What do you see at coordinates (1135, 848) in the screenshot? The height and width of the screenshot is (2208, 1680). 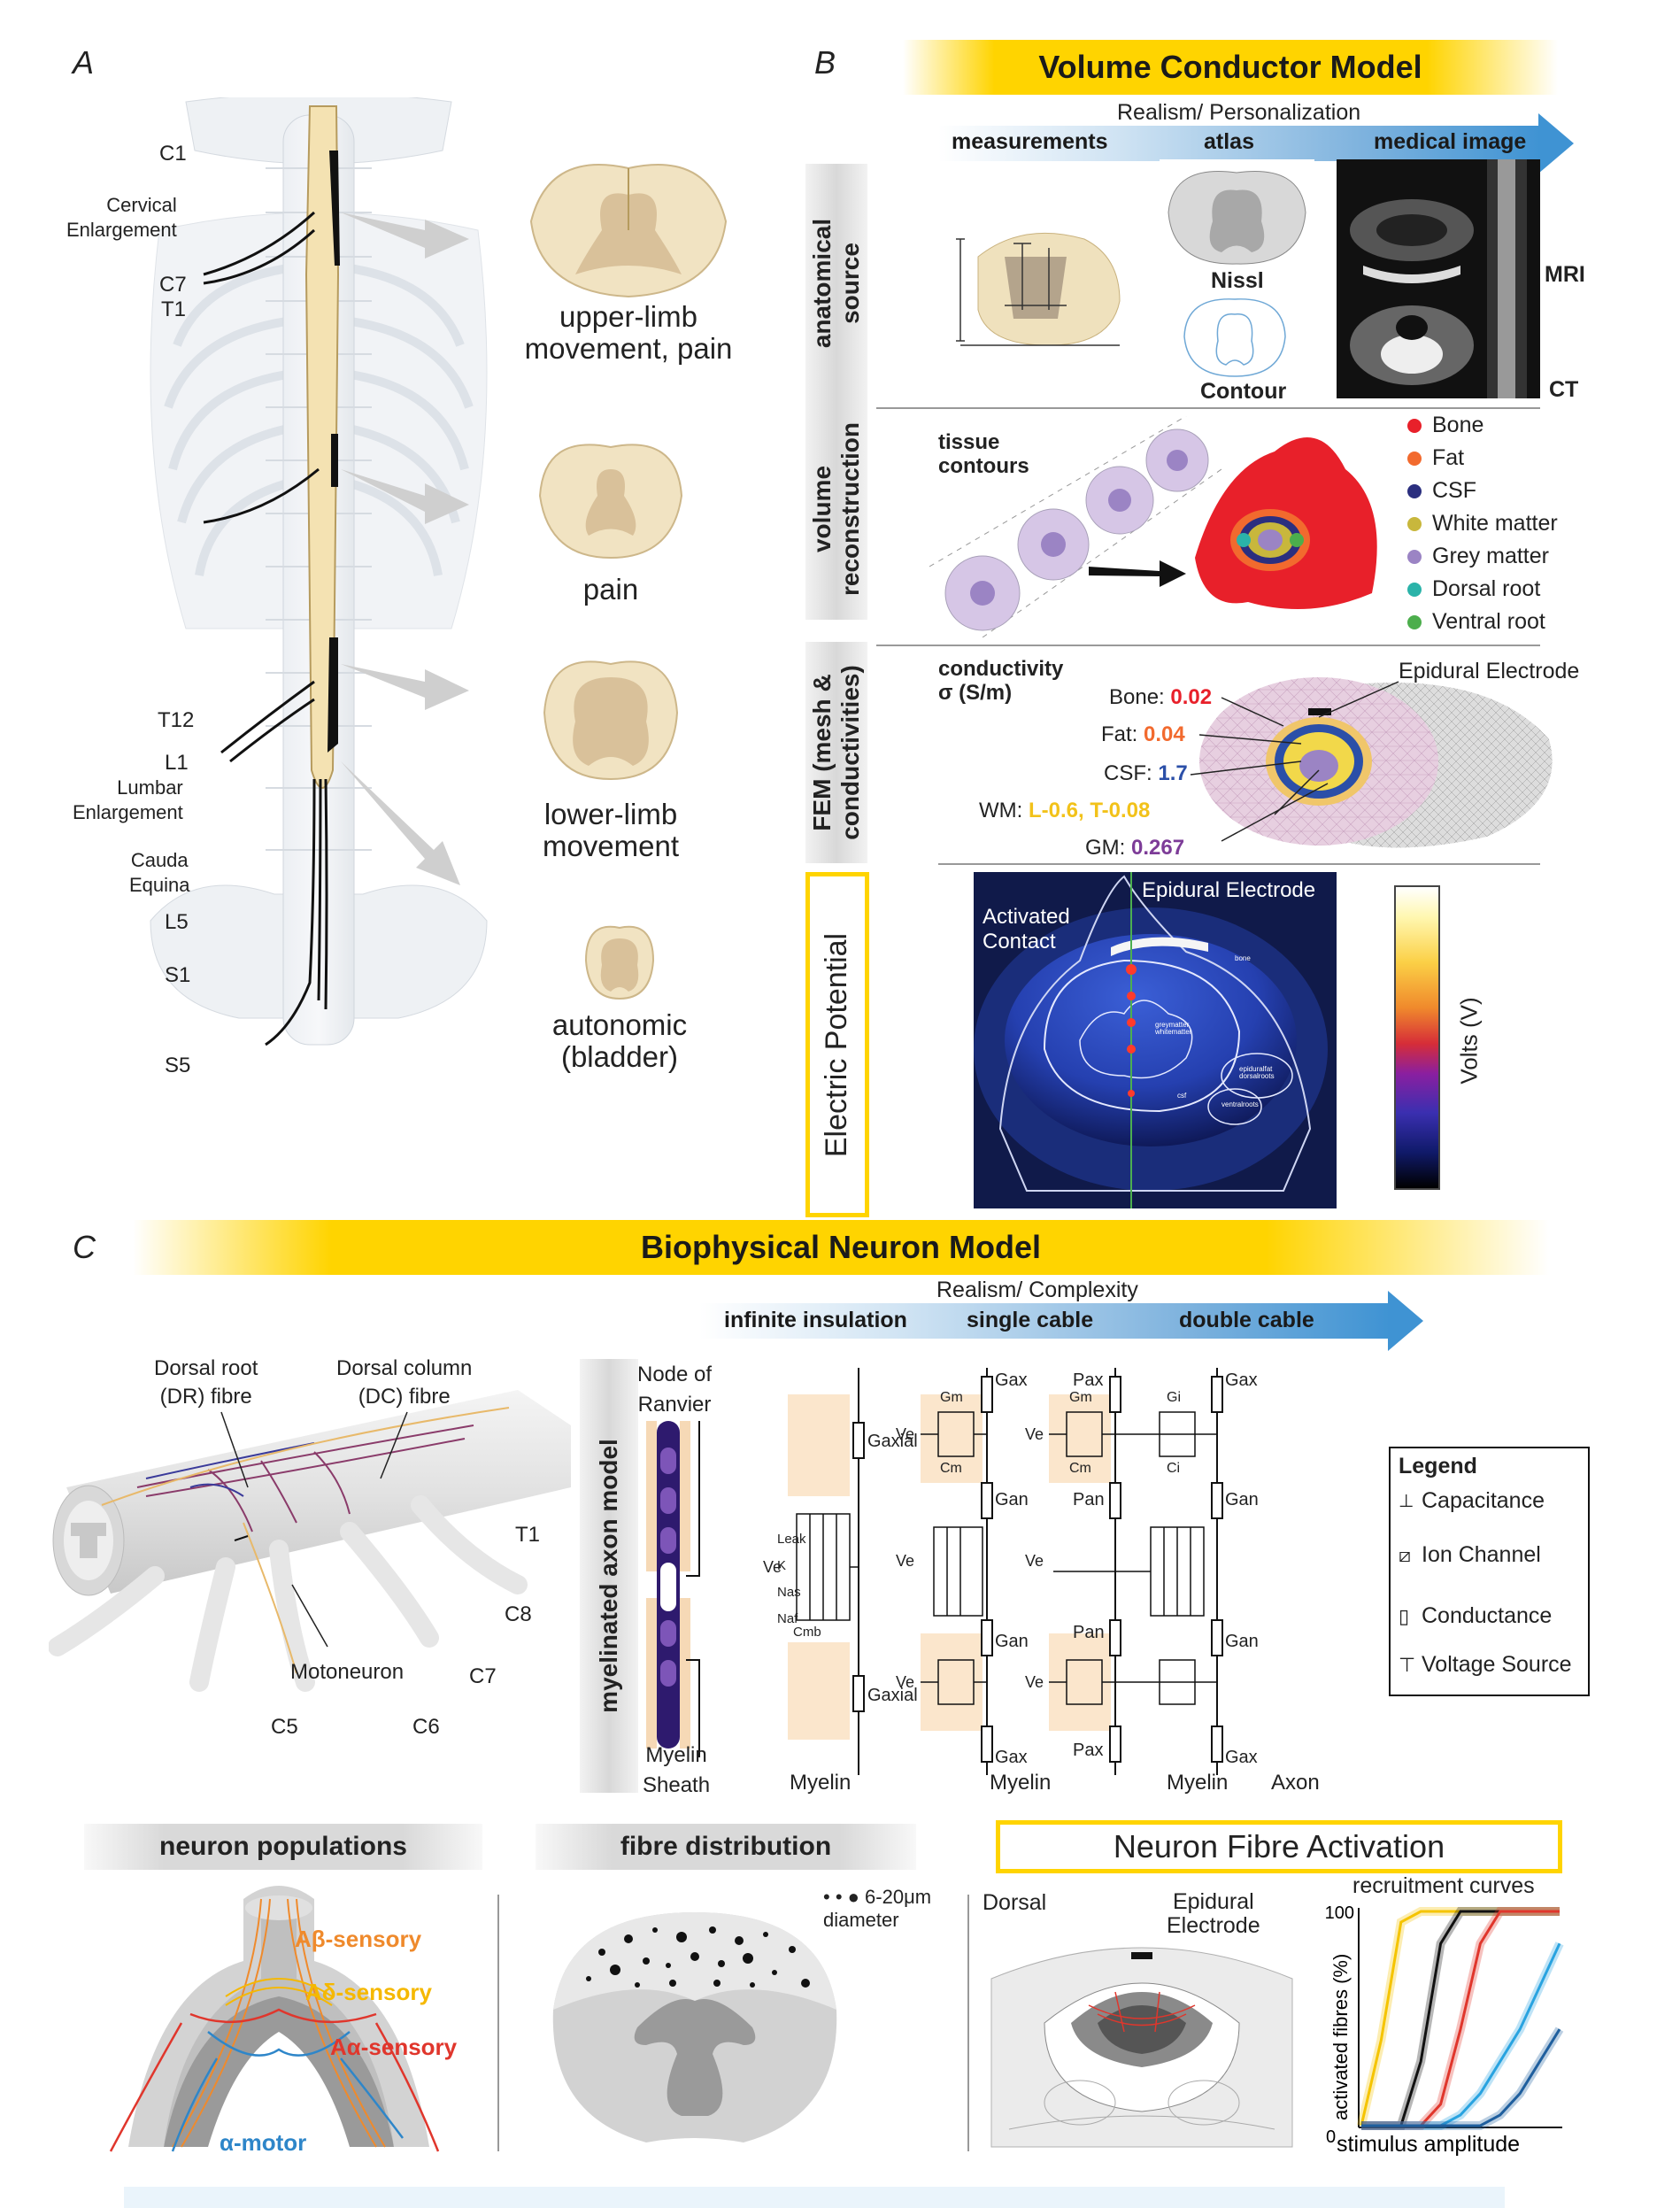 I see `fem-value-gm: GM: 0.267` at bounding box center [1135, 848].